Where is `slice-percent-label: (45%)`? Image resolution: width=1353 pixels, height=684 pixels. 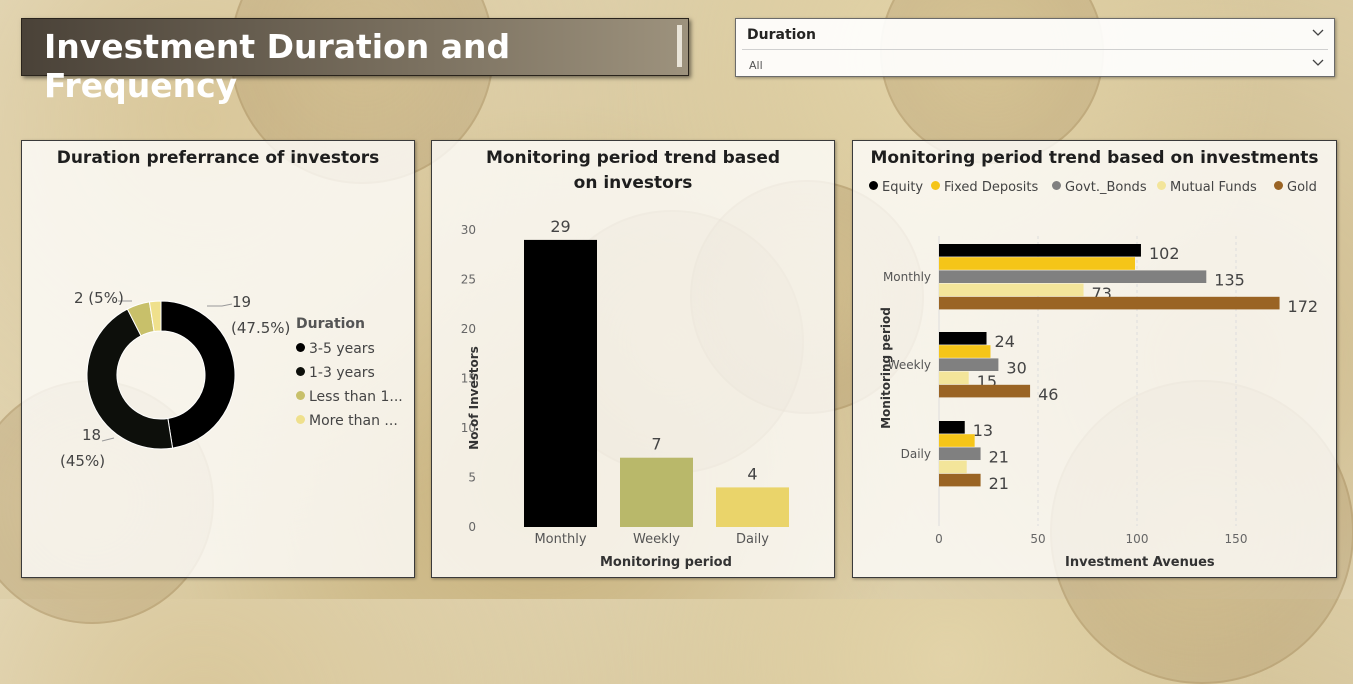
slice-percent-label: (45%) is located at coordinates (83, 461).